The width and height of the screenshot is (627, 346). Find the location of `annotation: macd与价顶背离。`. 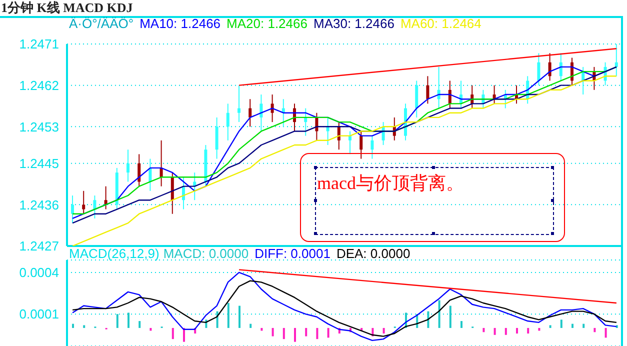

annotation: macd与价顶背离。 is located at coordinates (390, 183).